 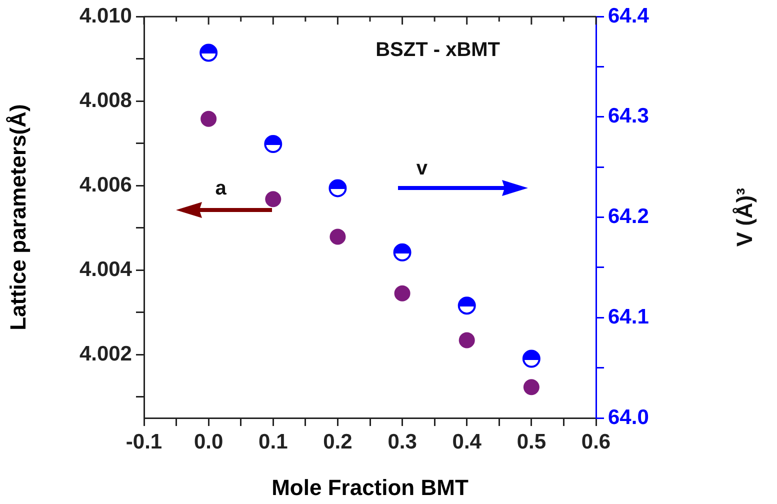 What do you see at coordinates (221, 189) in the screenshot?
I see `annotation: a` at bounding box center [221, 189].